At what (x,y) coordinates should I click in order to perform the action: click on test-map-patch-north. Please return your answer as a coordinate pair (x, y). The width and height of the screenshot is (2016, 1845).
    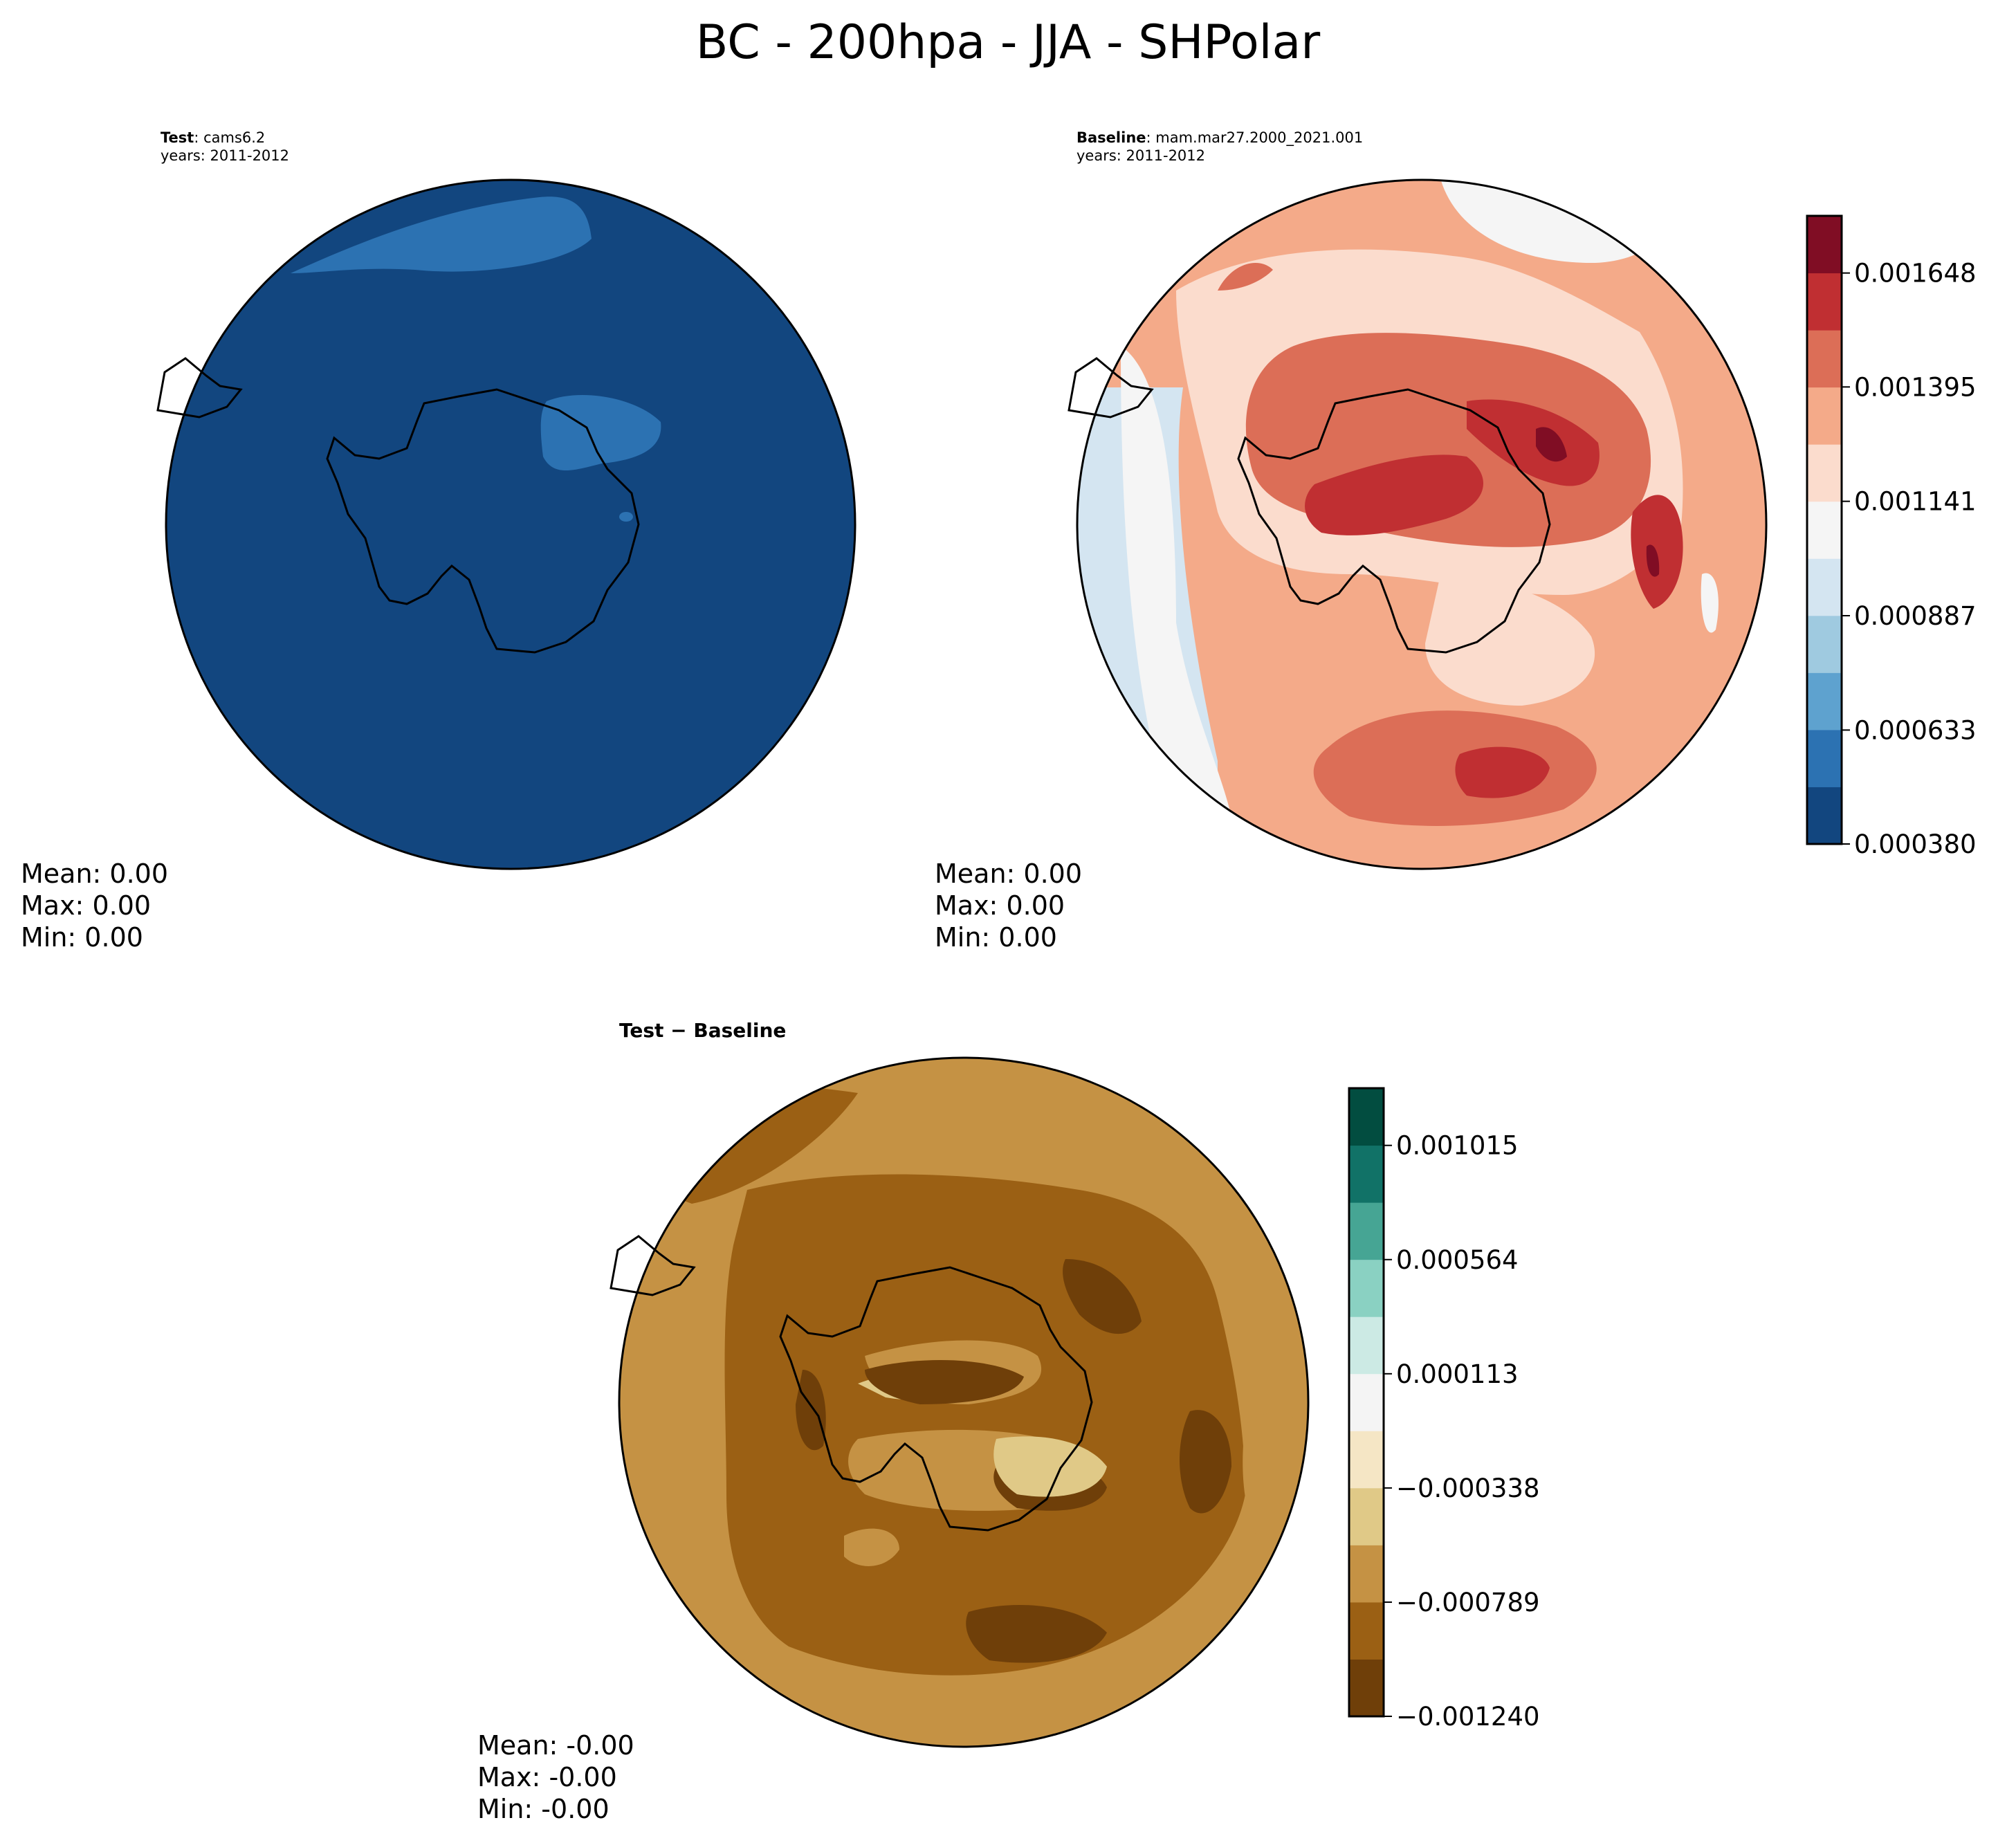
    Looking at the image, I should click on (441, 235).